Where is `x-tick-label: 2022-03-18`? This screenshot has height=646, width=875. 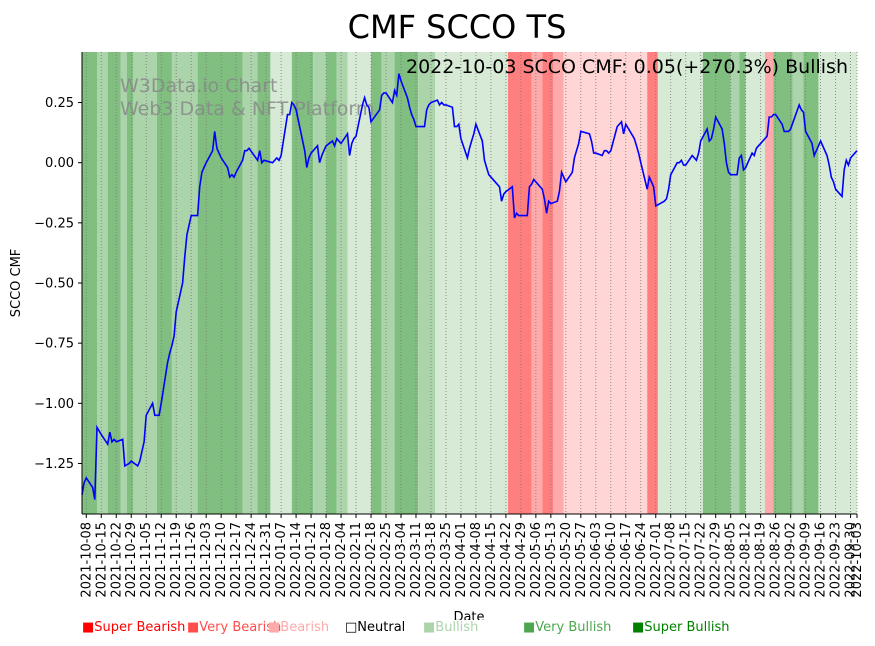 x-tick-label: 2022-03-18 is located at coordinates (431, 560).